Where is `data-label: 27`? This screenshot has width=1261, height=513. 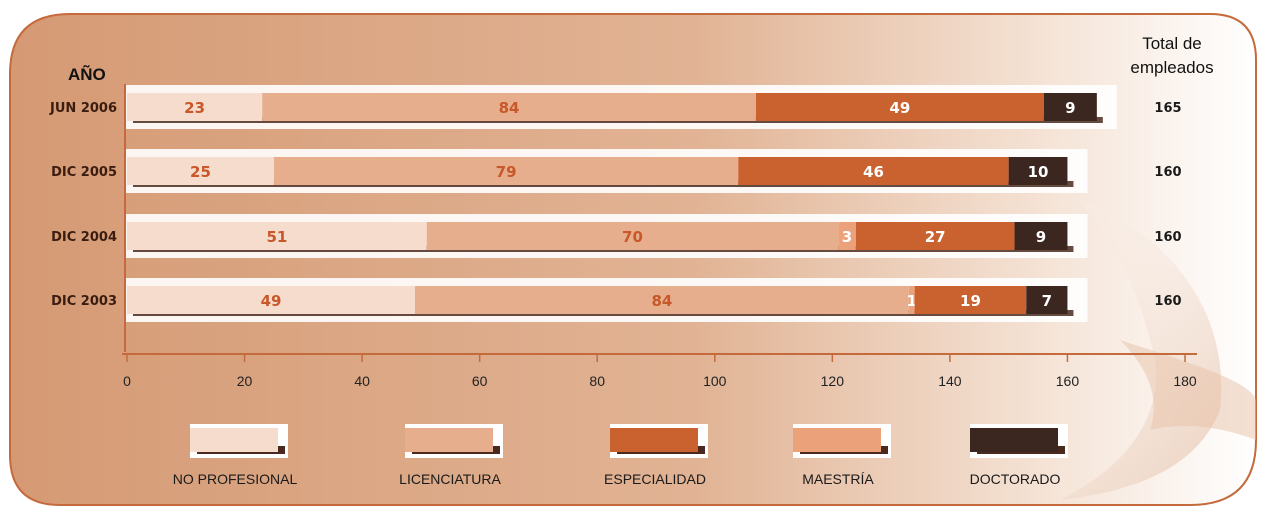 data-label: 27 is located at coordinates (935, 237).